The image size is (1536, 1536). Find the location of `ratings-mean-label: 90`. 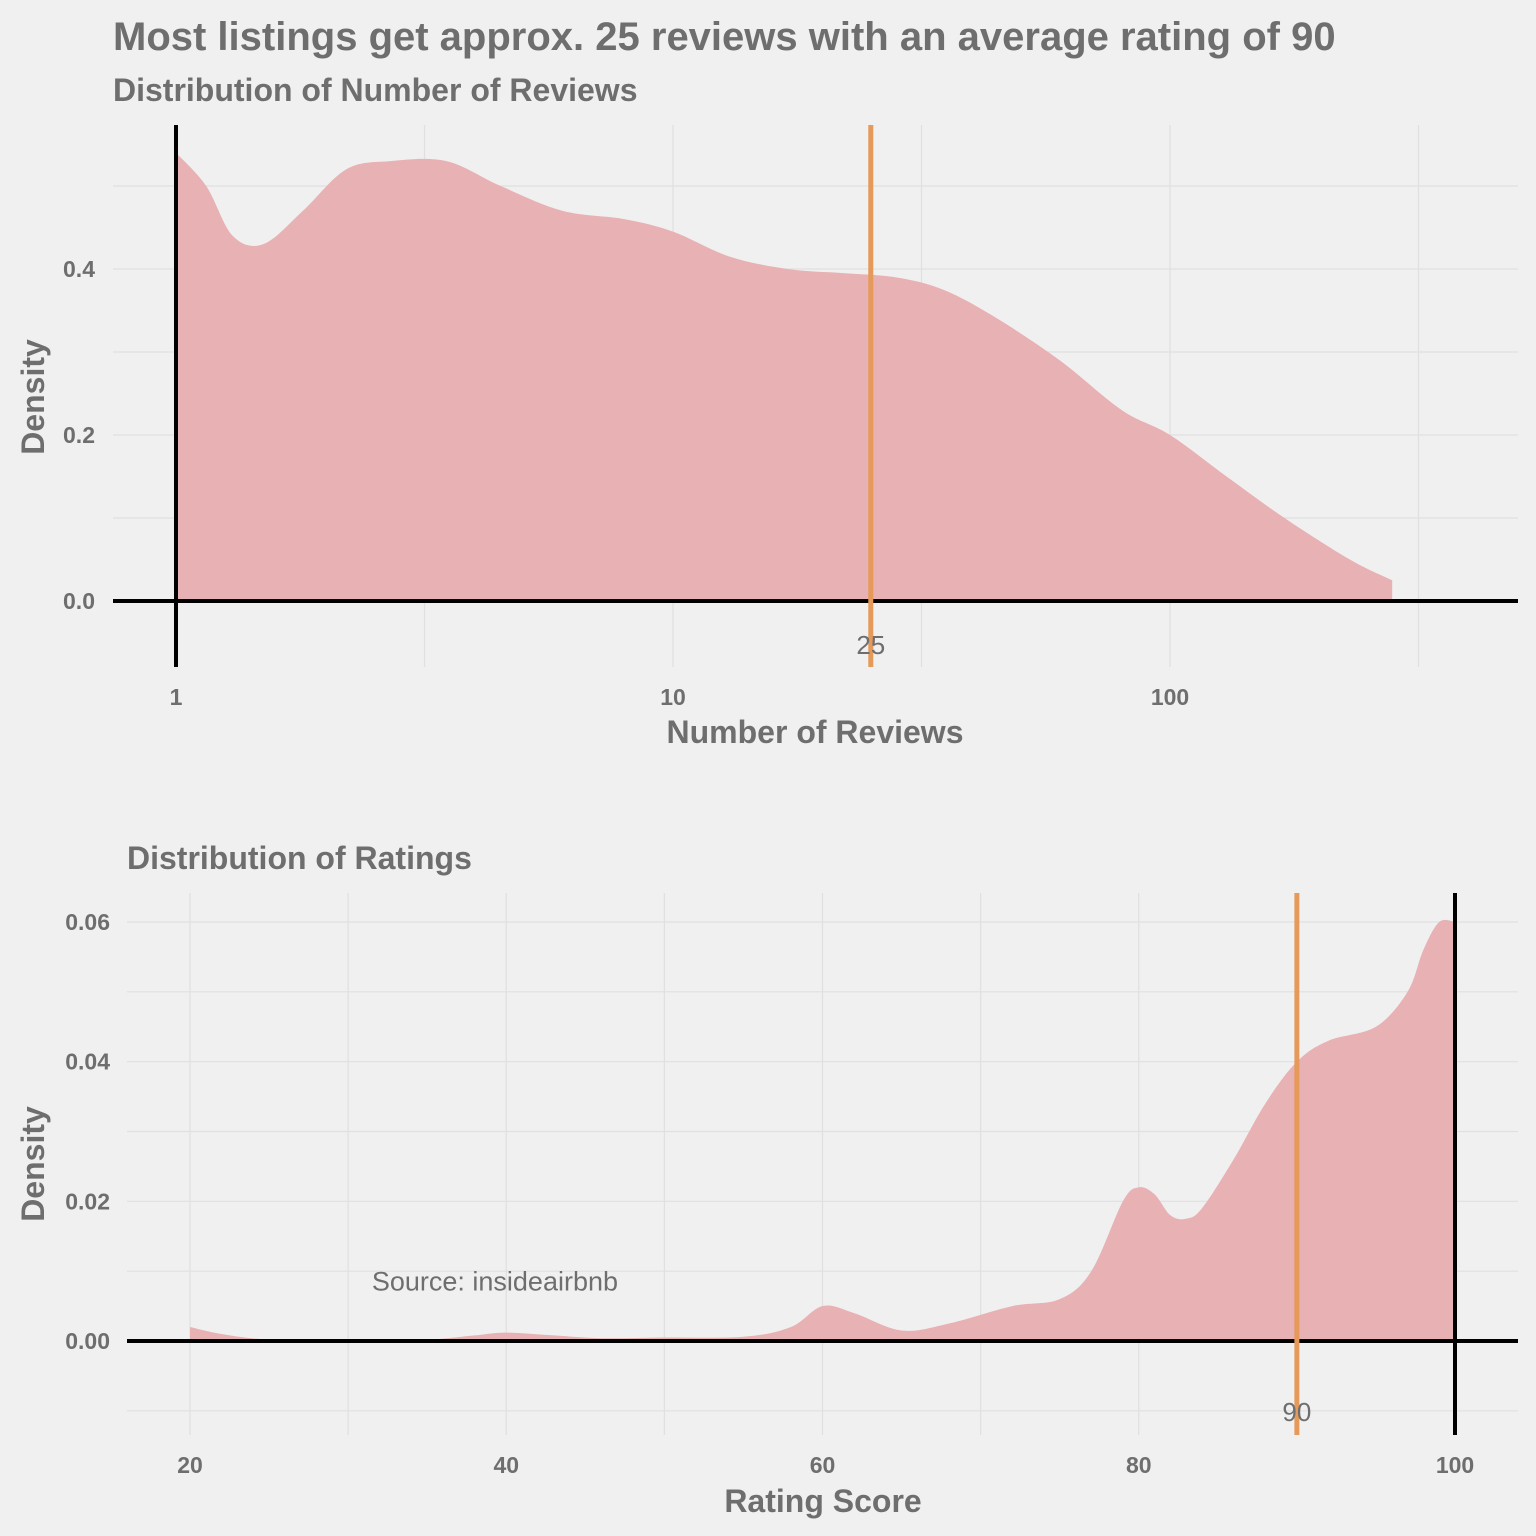

ratings-mean-label: 90 is located at coordinates (1296, 1412).